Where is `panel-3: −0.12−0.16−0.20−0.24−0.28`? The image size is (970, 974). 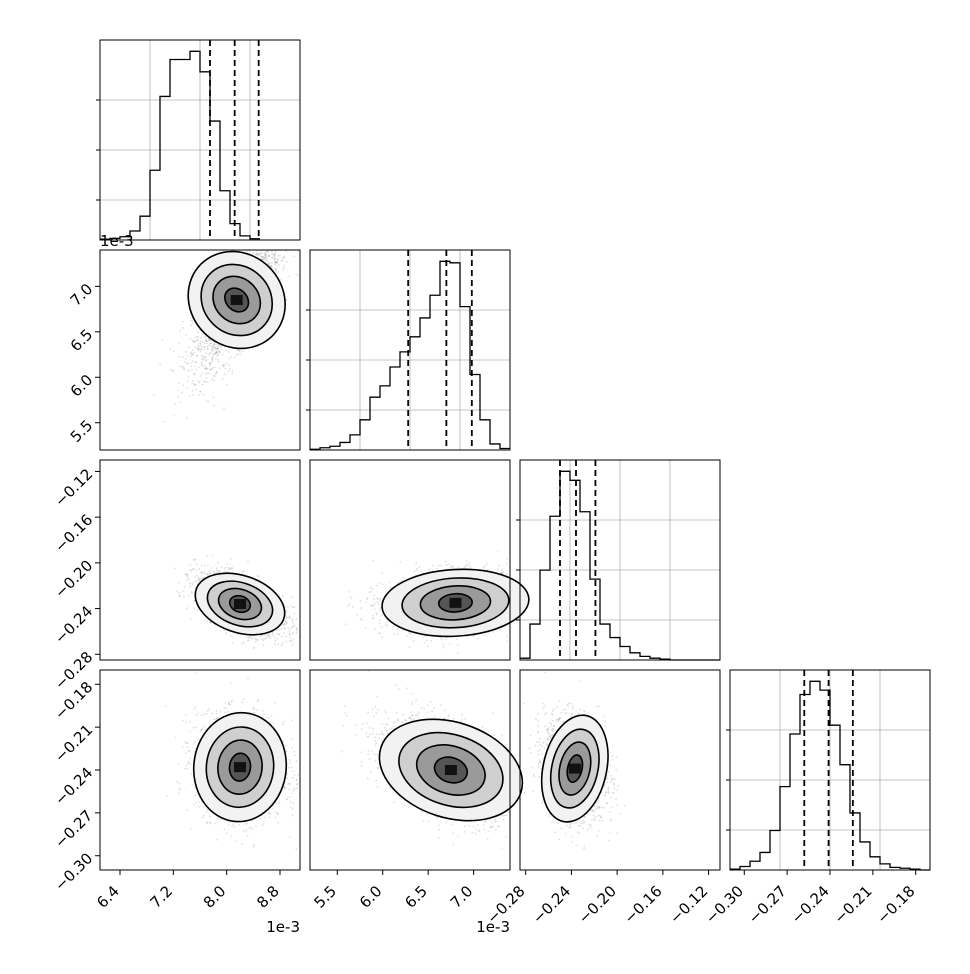 panel-3: −0.12−0.16−0.20−0.24−0.28 is located at coordinates (176, 576).